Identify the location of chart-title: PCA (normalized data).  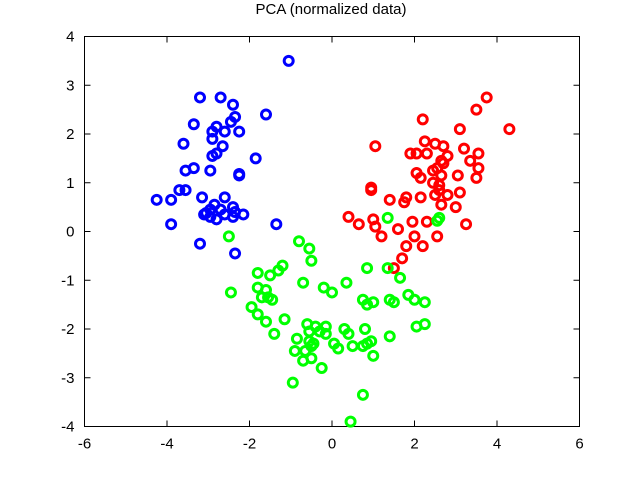
(331, 9).